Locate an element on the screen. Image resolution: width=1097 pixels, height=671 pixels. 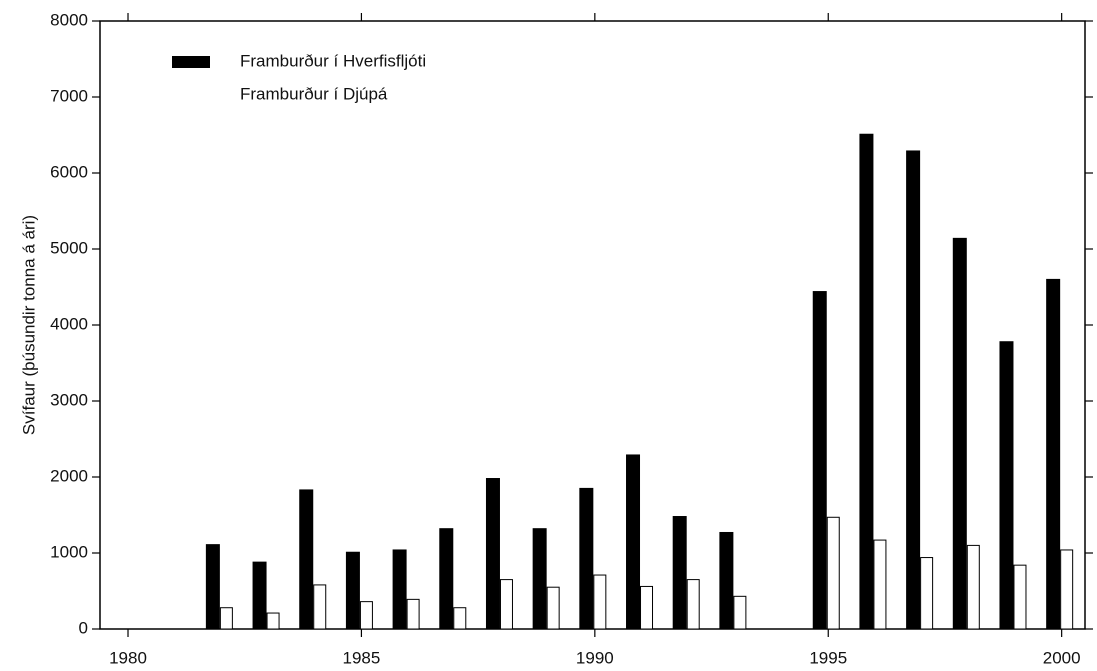
x-tick-label: 1985 is located at coordinates (362, 657).